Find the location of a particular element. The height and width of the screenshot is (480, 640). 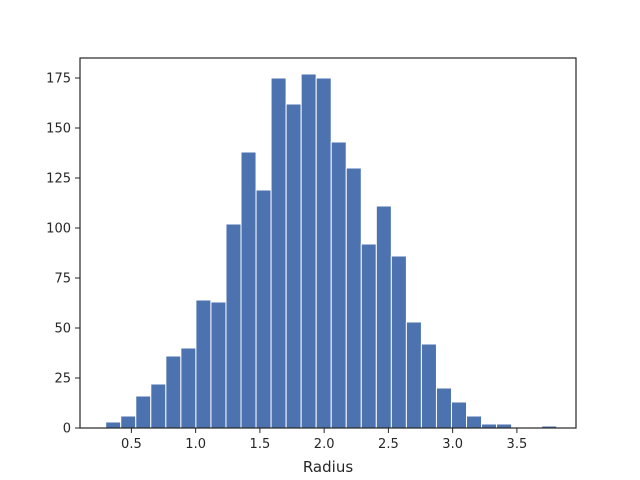

y-tick-label: 175 is located at coordinates (58, 79).